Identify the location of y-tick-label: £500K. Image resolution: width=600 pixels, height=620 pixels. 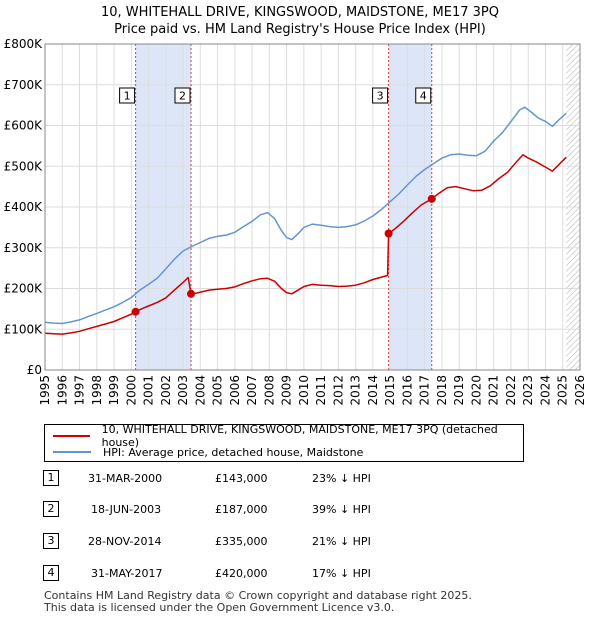
(24, 166).